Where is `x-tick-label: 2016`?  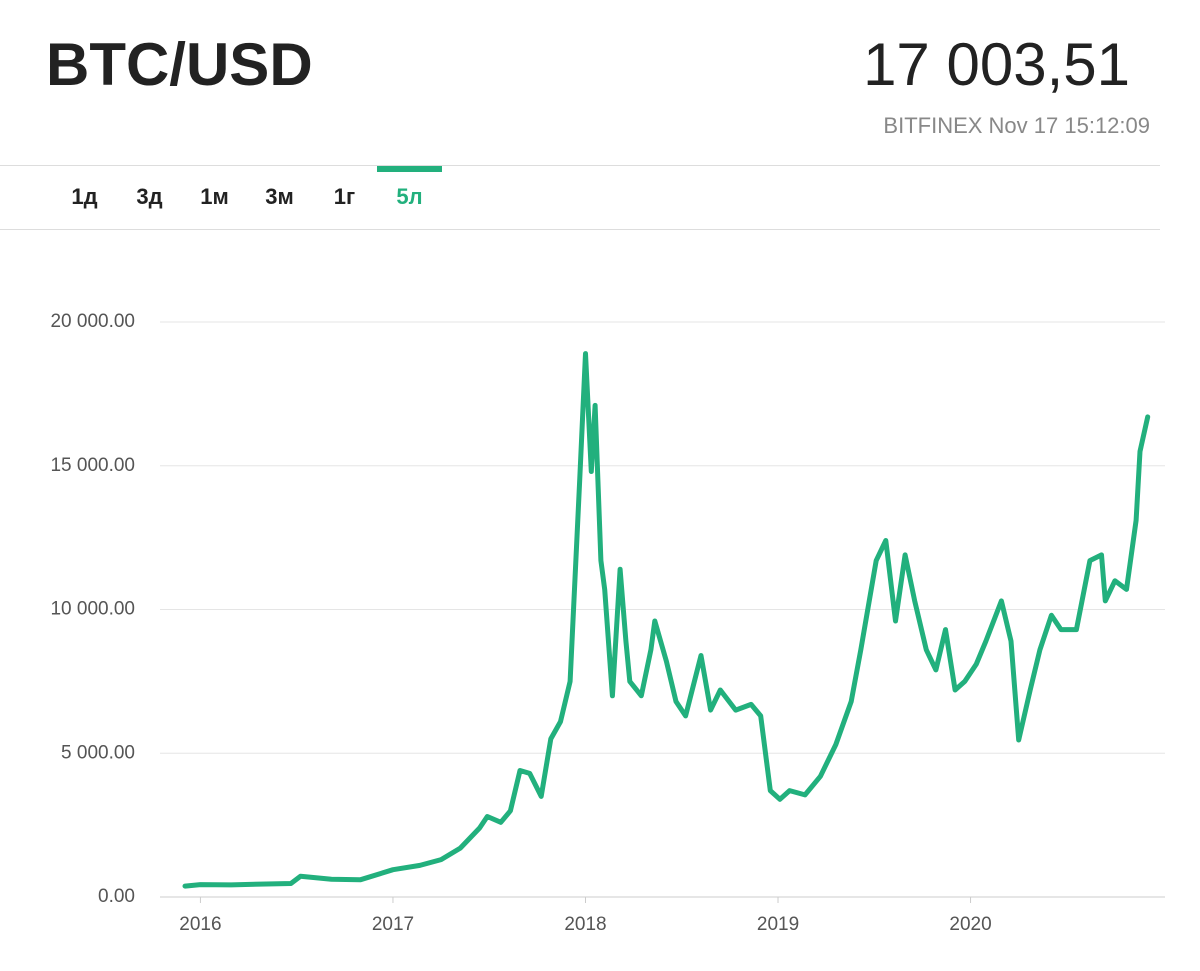
x-tick-label: 2016 is located at coordinates (200, 924).